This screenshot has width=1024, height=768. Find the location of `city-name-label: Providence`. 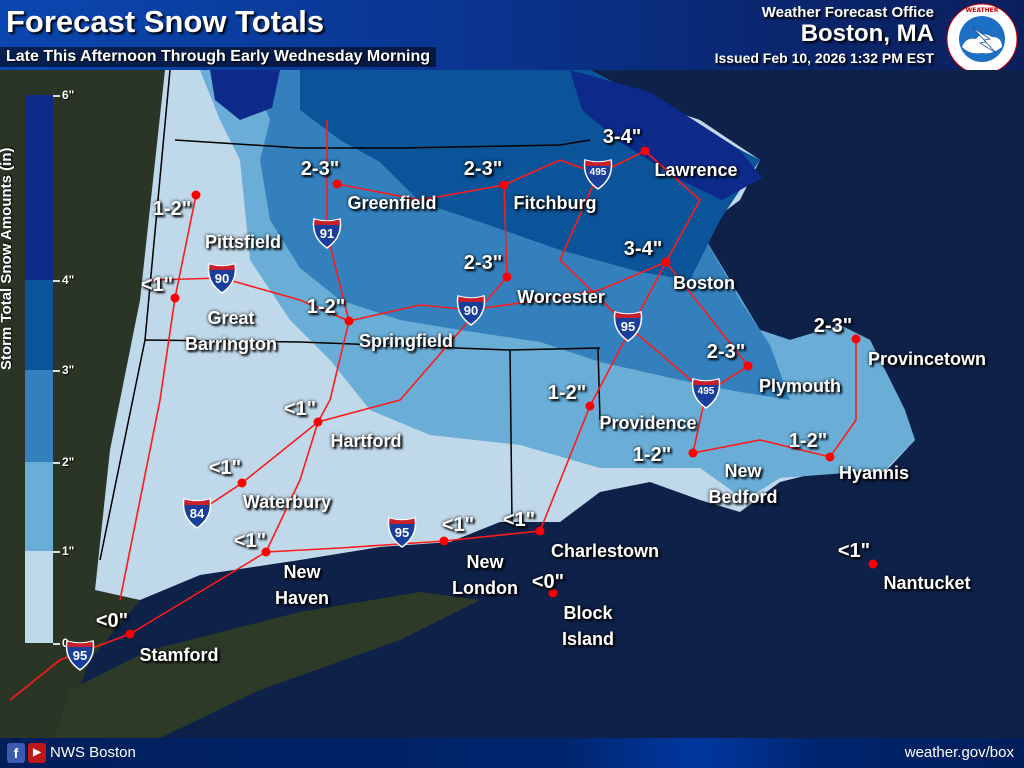

city-name-label: Providence is located at coordinates (648, 423).